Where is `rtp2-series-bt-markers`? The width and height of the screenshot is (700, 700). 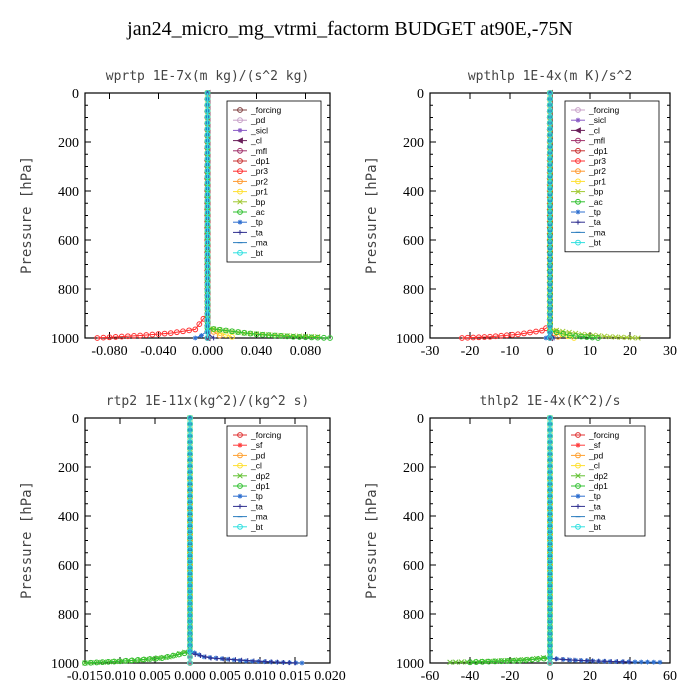 rtp2-series-bt-markers is located at coordinates (190, 540).